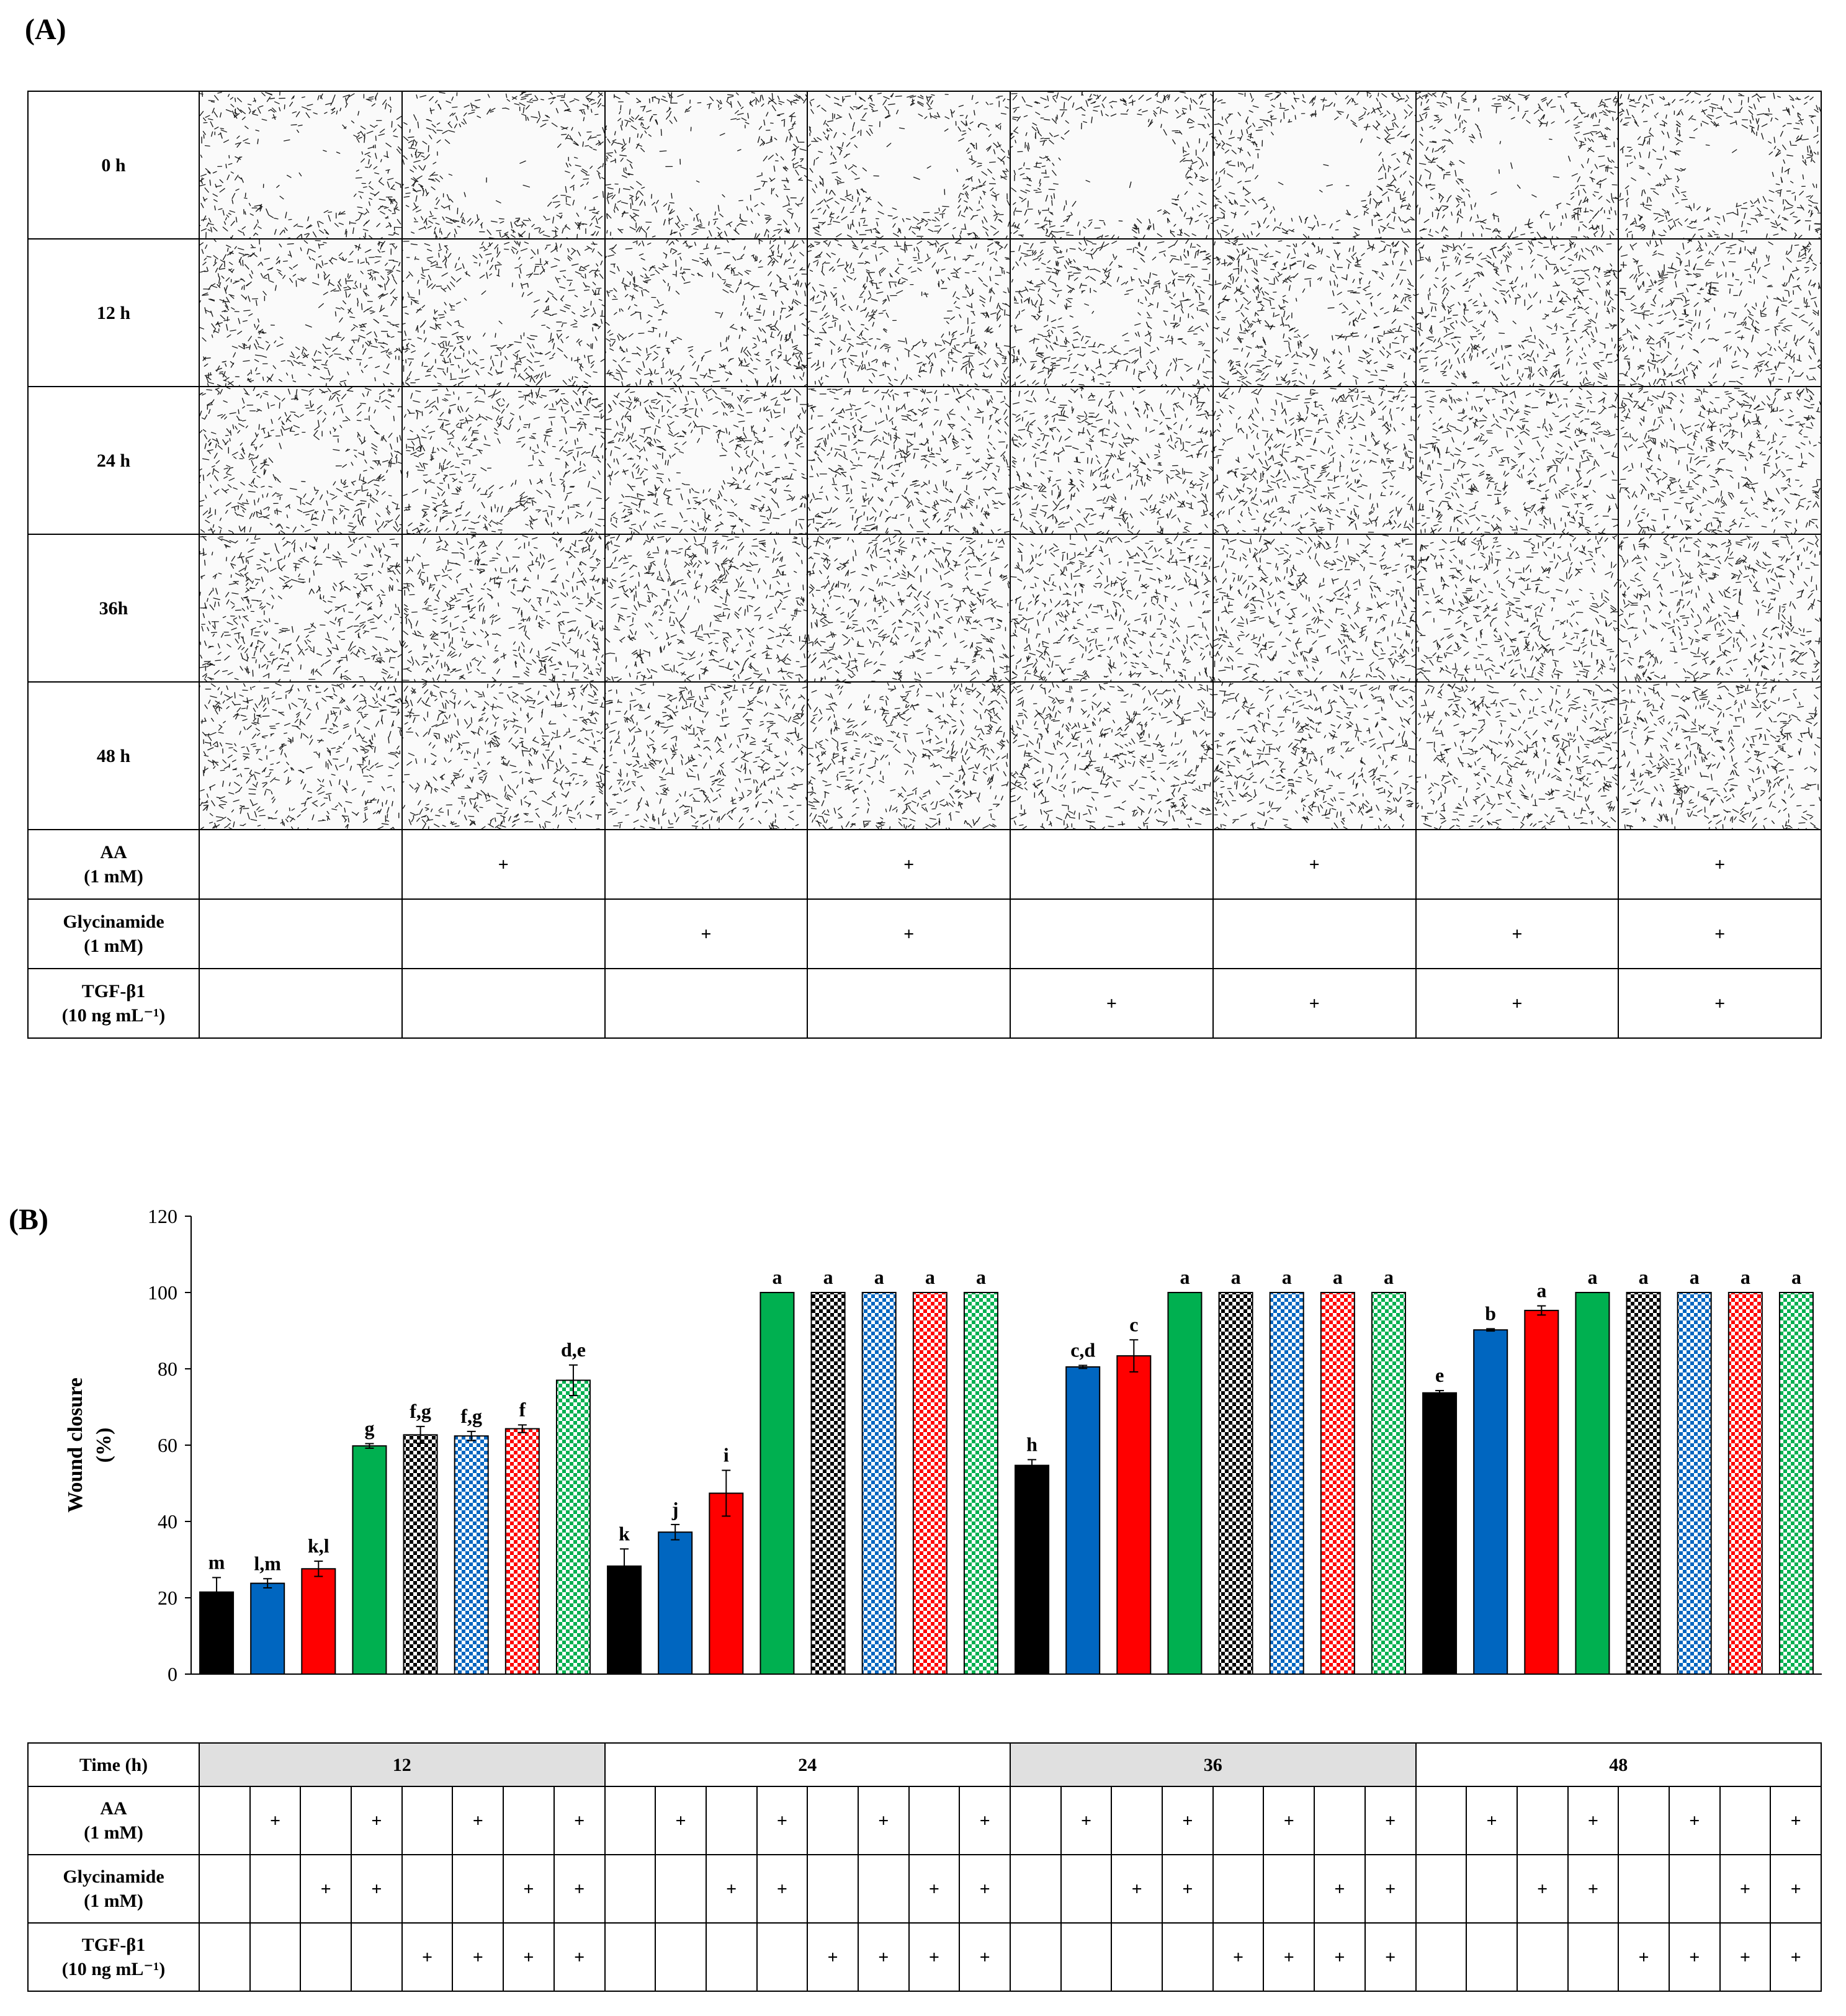 This screenshot has height=2016, width=1846. I want to click on y-tick-label: 20, so click(167, 1598).